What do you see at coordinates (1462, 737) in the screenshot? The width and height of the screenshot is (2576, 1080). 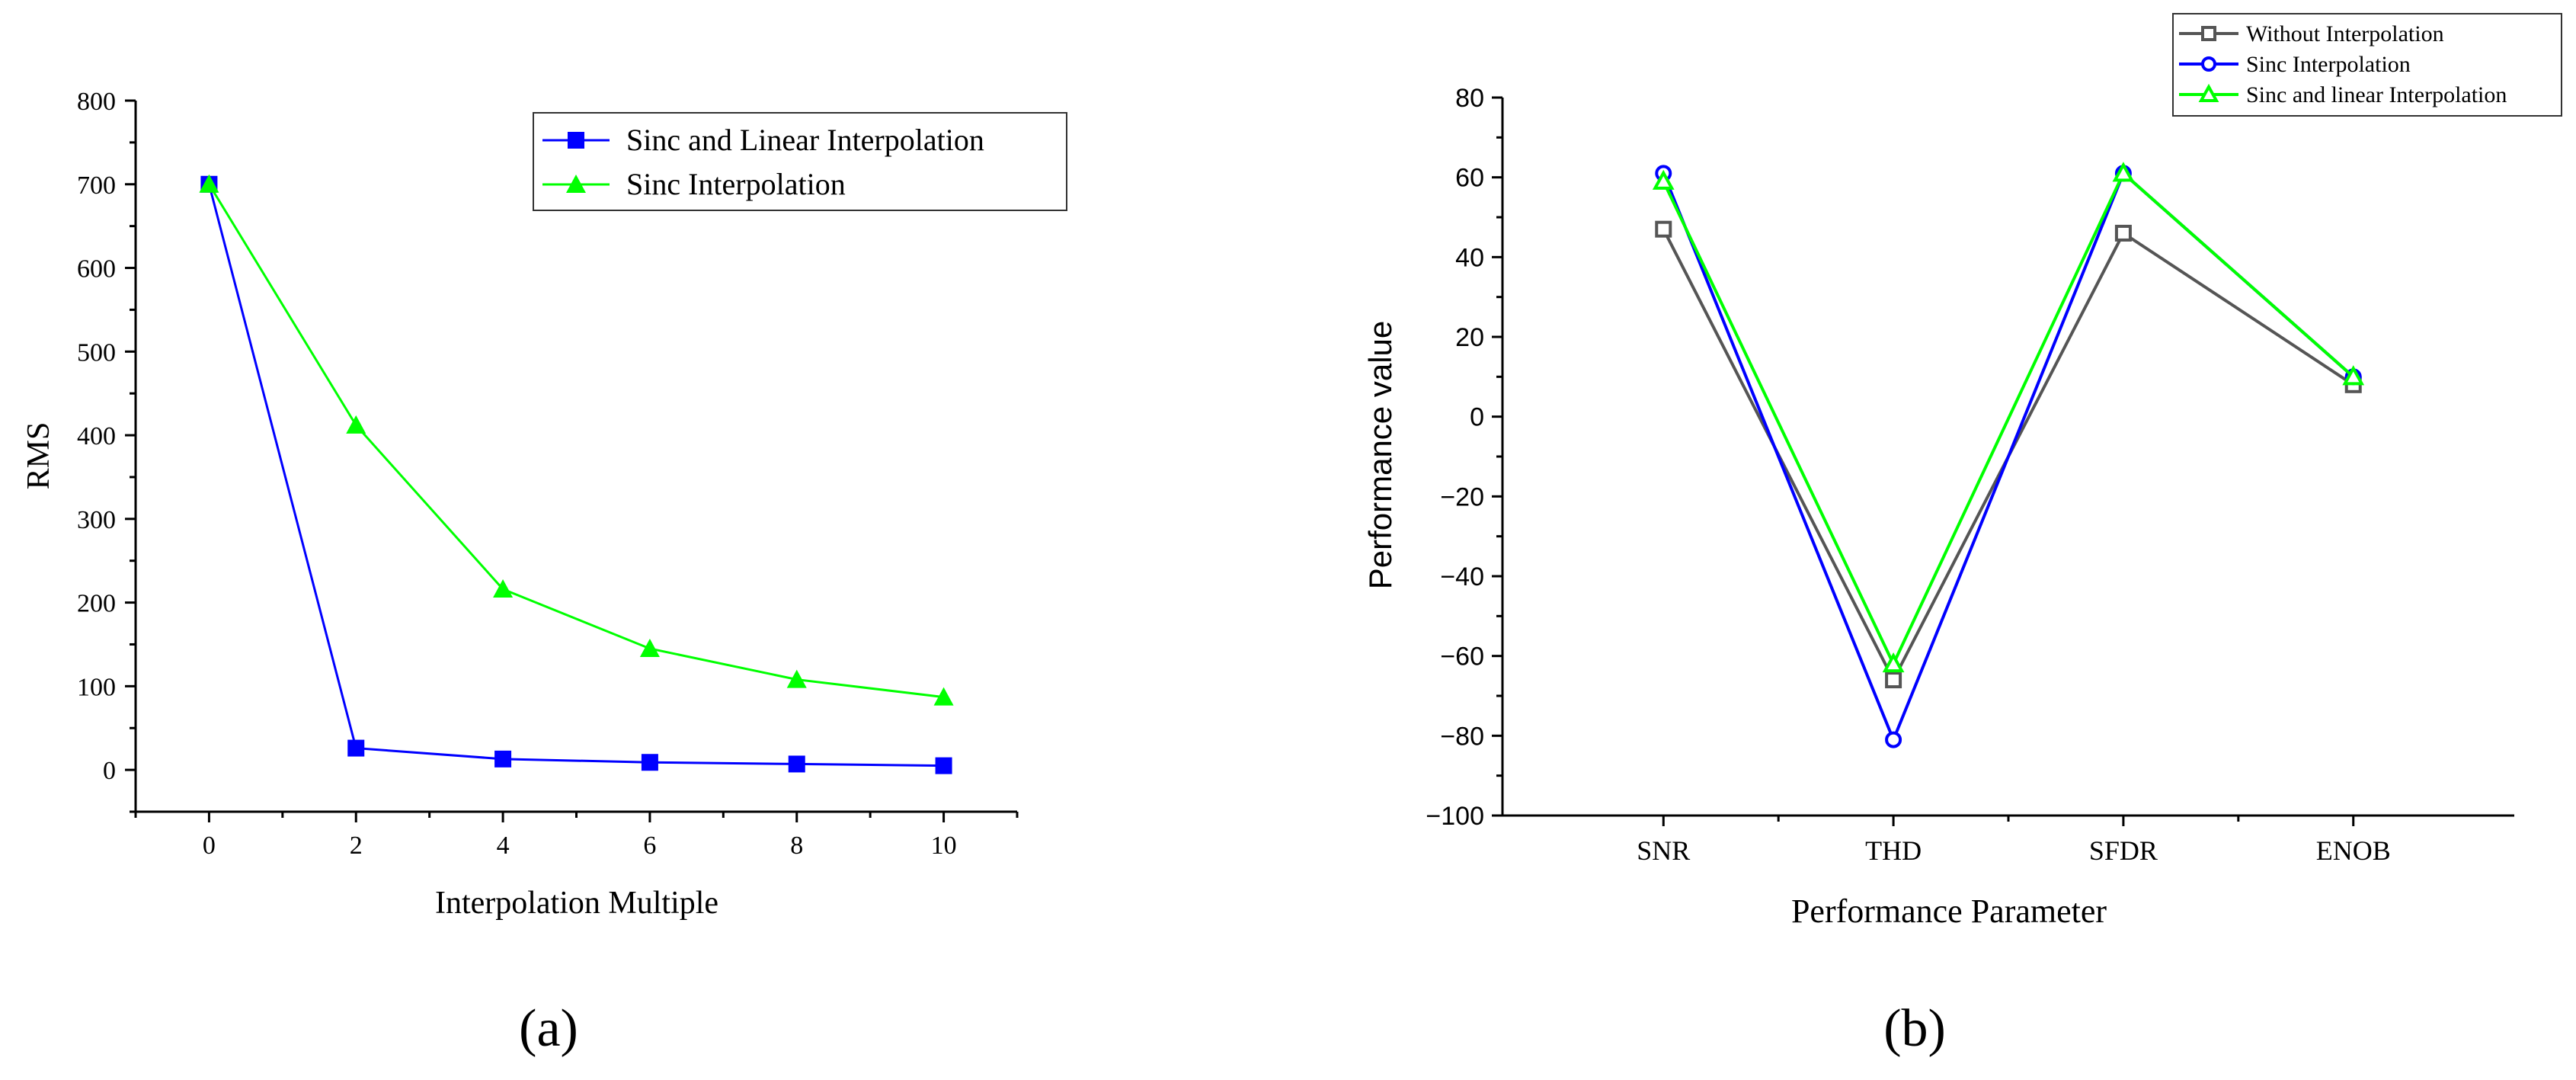 I see `y-tick-label-b: −80` at bounding box center [1462, 737].